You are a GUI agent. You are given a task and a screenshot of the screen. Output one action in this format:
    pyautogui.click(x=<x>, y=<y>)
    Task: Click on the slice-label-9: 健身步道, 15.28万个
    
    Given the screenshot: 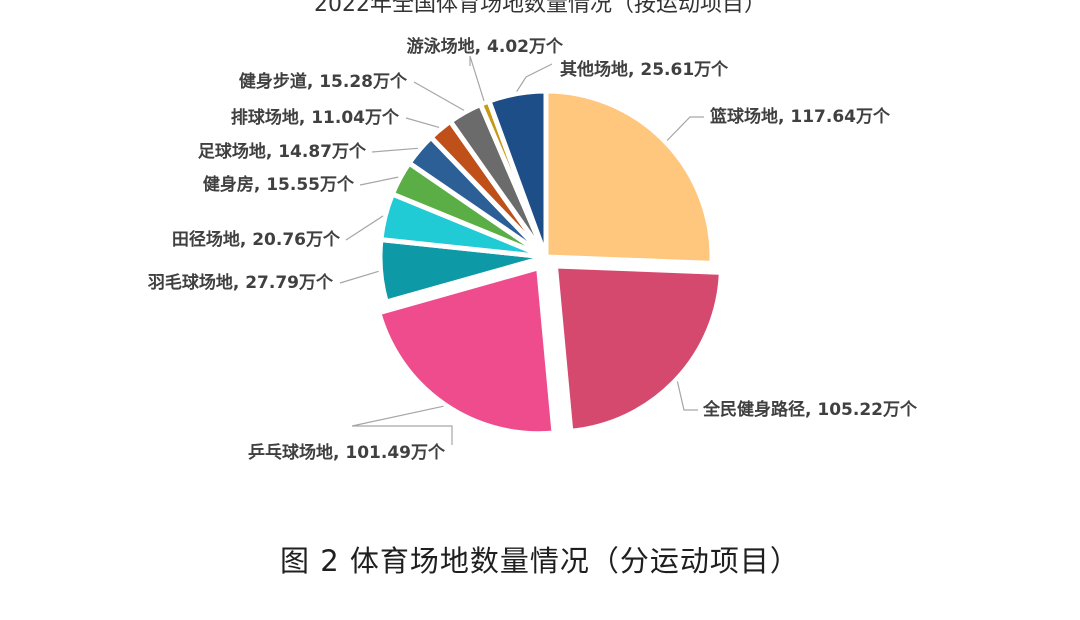 What is the action you would take?
    pyautogui.click(x=323, y=81)
    